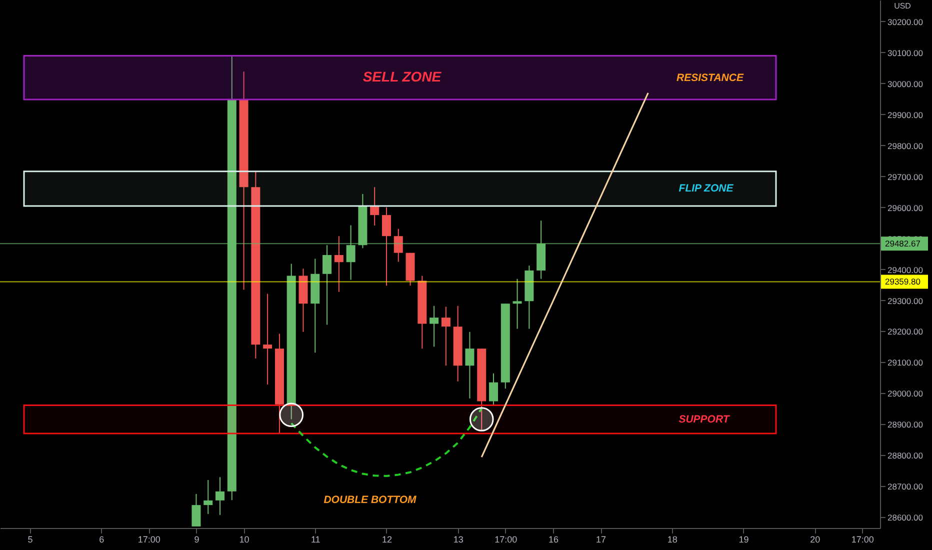  What do you see at coordinates (553, 539) in the screenshot?
I see `x-tick-label: 16` at bounding box center [553, 539].